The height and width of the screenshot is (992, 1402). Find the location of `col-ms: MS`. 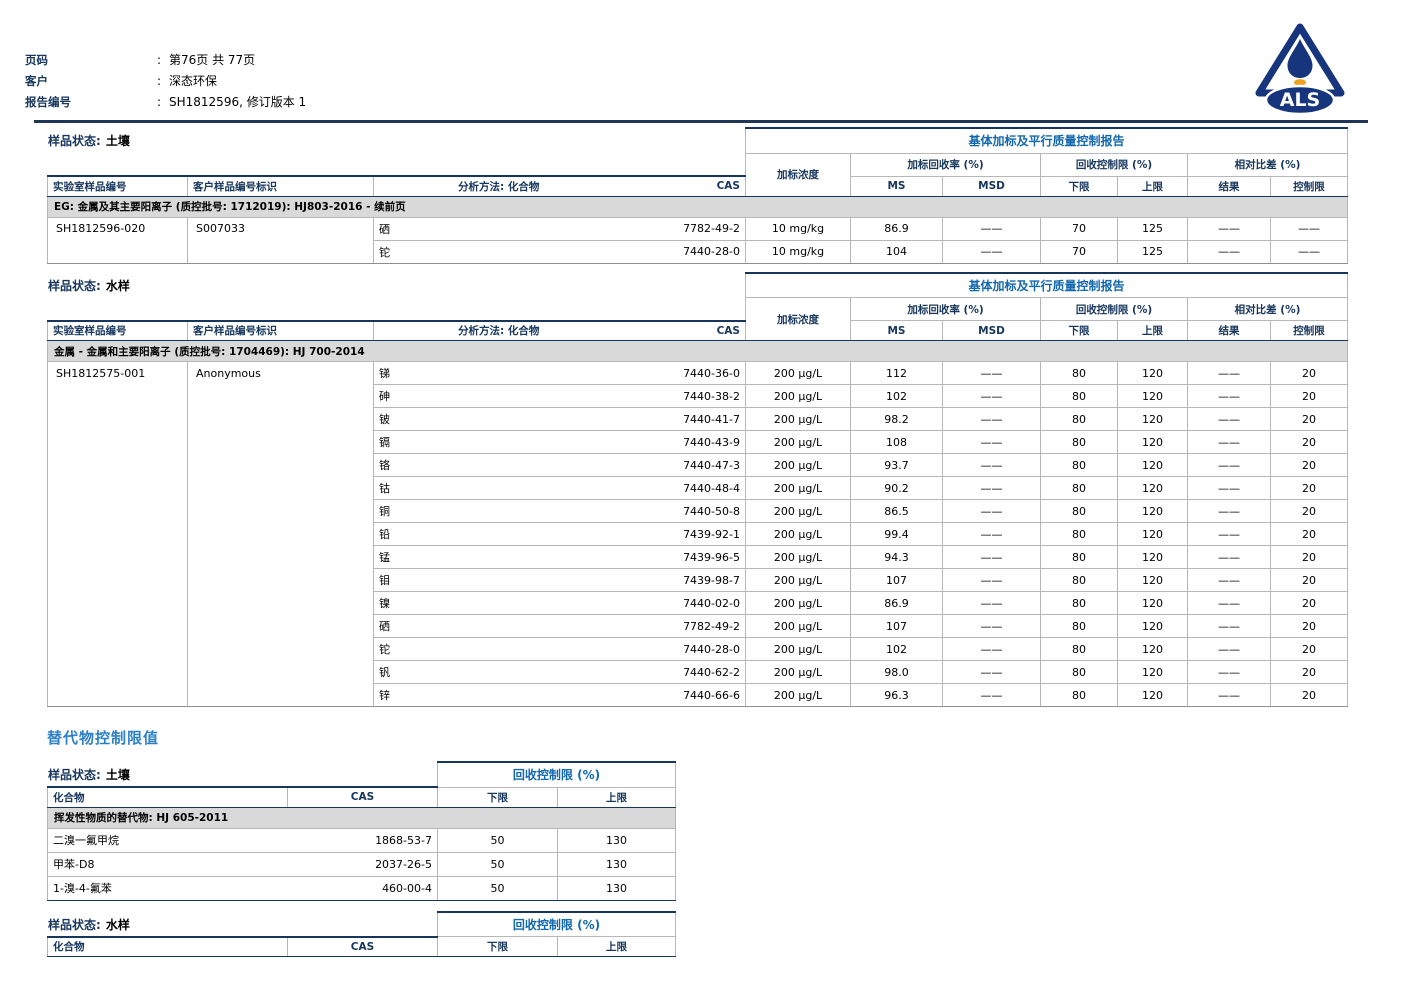

col-ms: MS is located at coordinates (896, 330).